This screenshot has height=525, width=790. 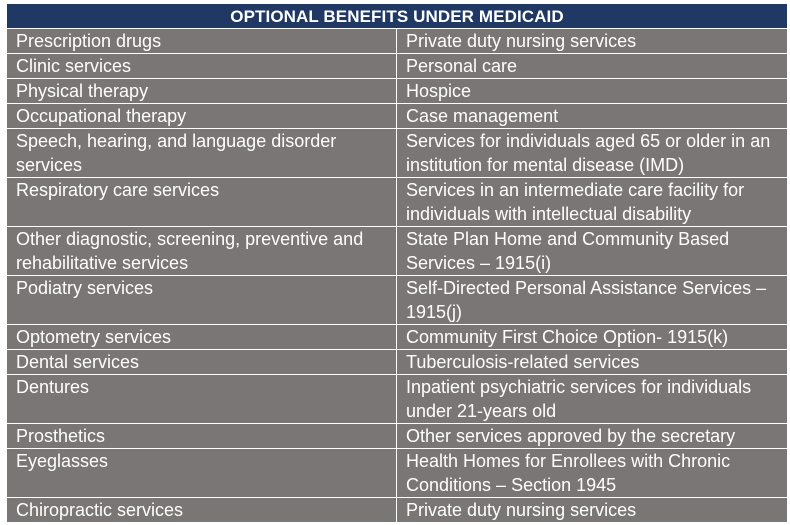 What do you see at coordinates (201, 66) in the screenshot?
I see `benefit-cell-left: Clinic services` at bounding box center [201, 66].